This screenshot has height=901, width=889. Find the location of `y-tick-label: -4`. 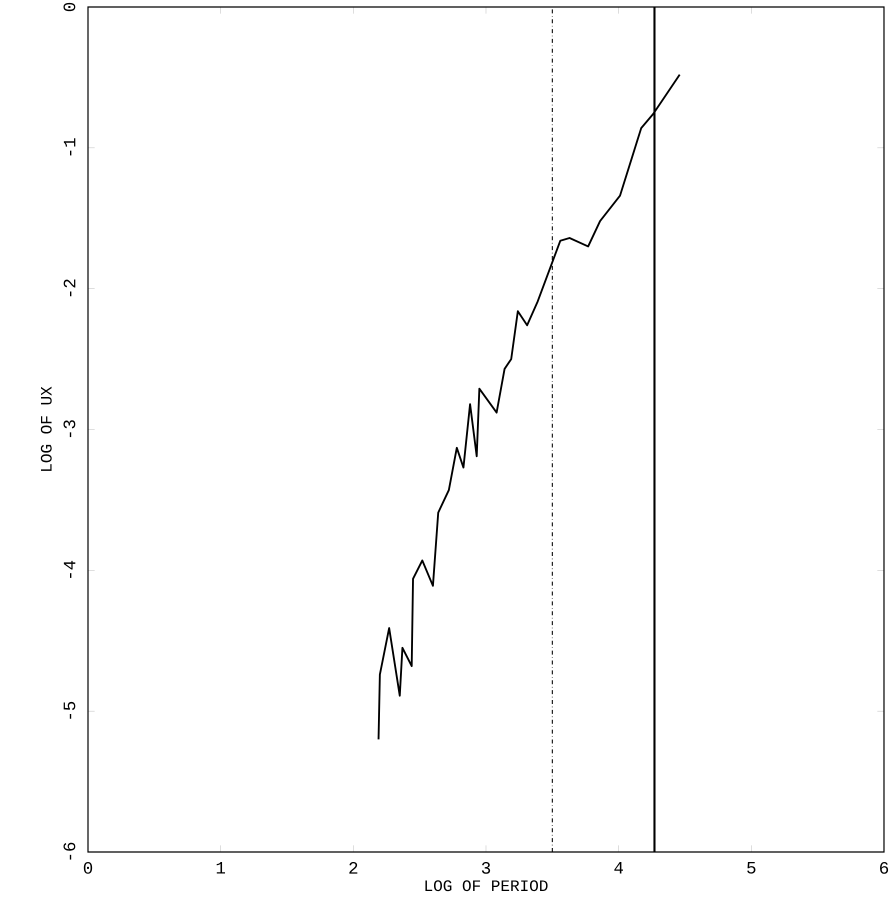

y-tick-label: -4 is located at coordinates (70, 569).